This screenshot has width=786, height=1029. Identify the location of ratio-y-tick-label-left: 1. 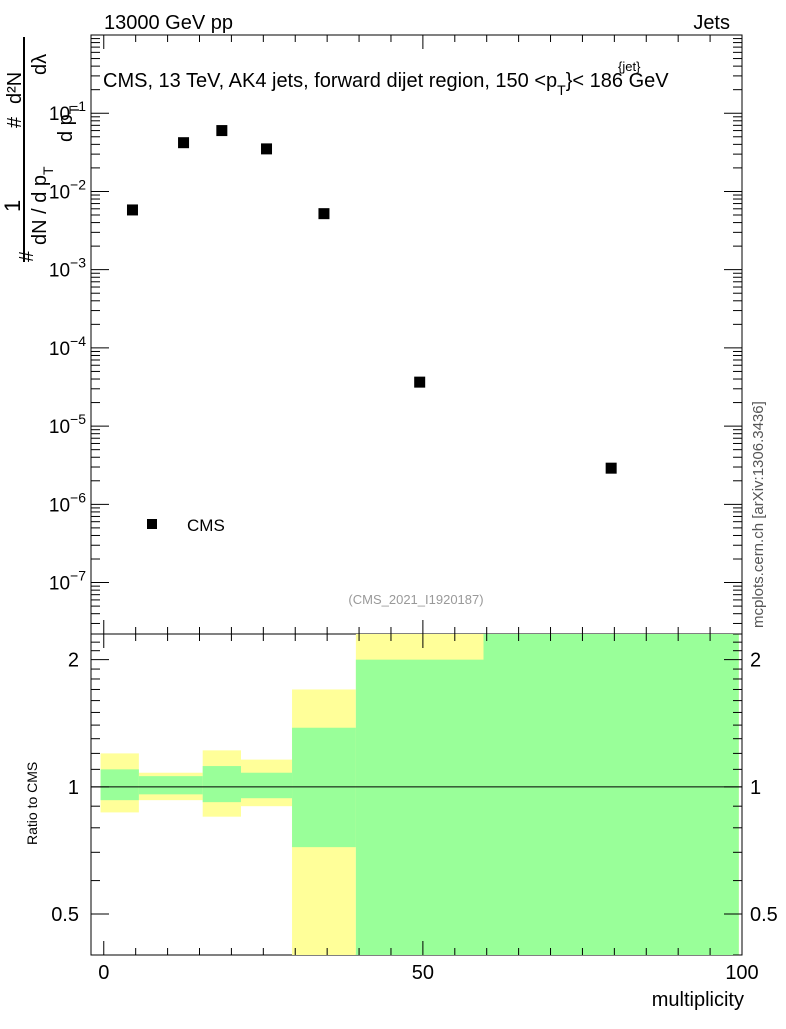
(73, 788).